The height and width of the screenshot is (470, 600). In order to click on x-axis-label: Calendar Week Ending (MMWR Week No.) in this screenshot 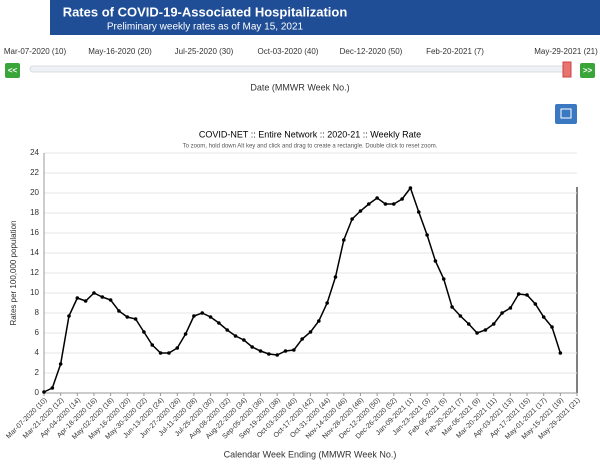, I will do `click(310, 454)`.